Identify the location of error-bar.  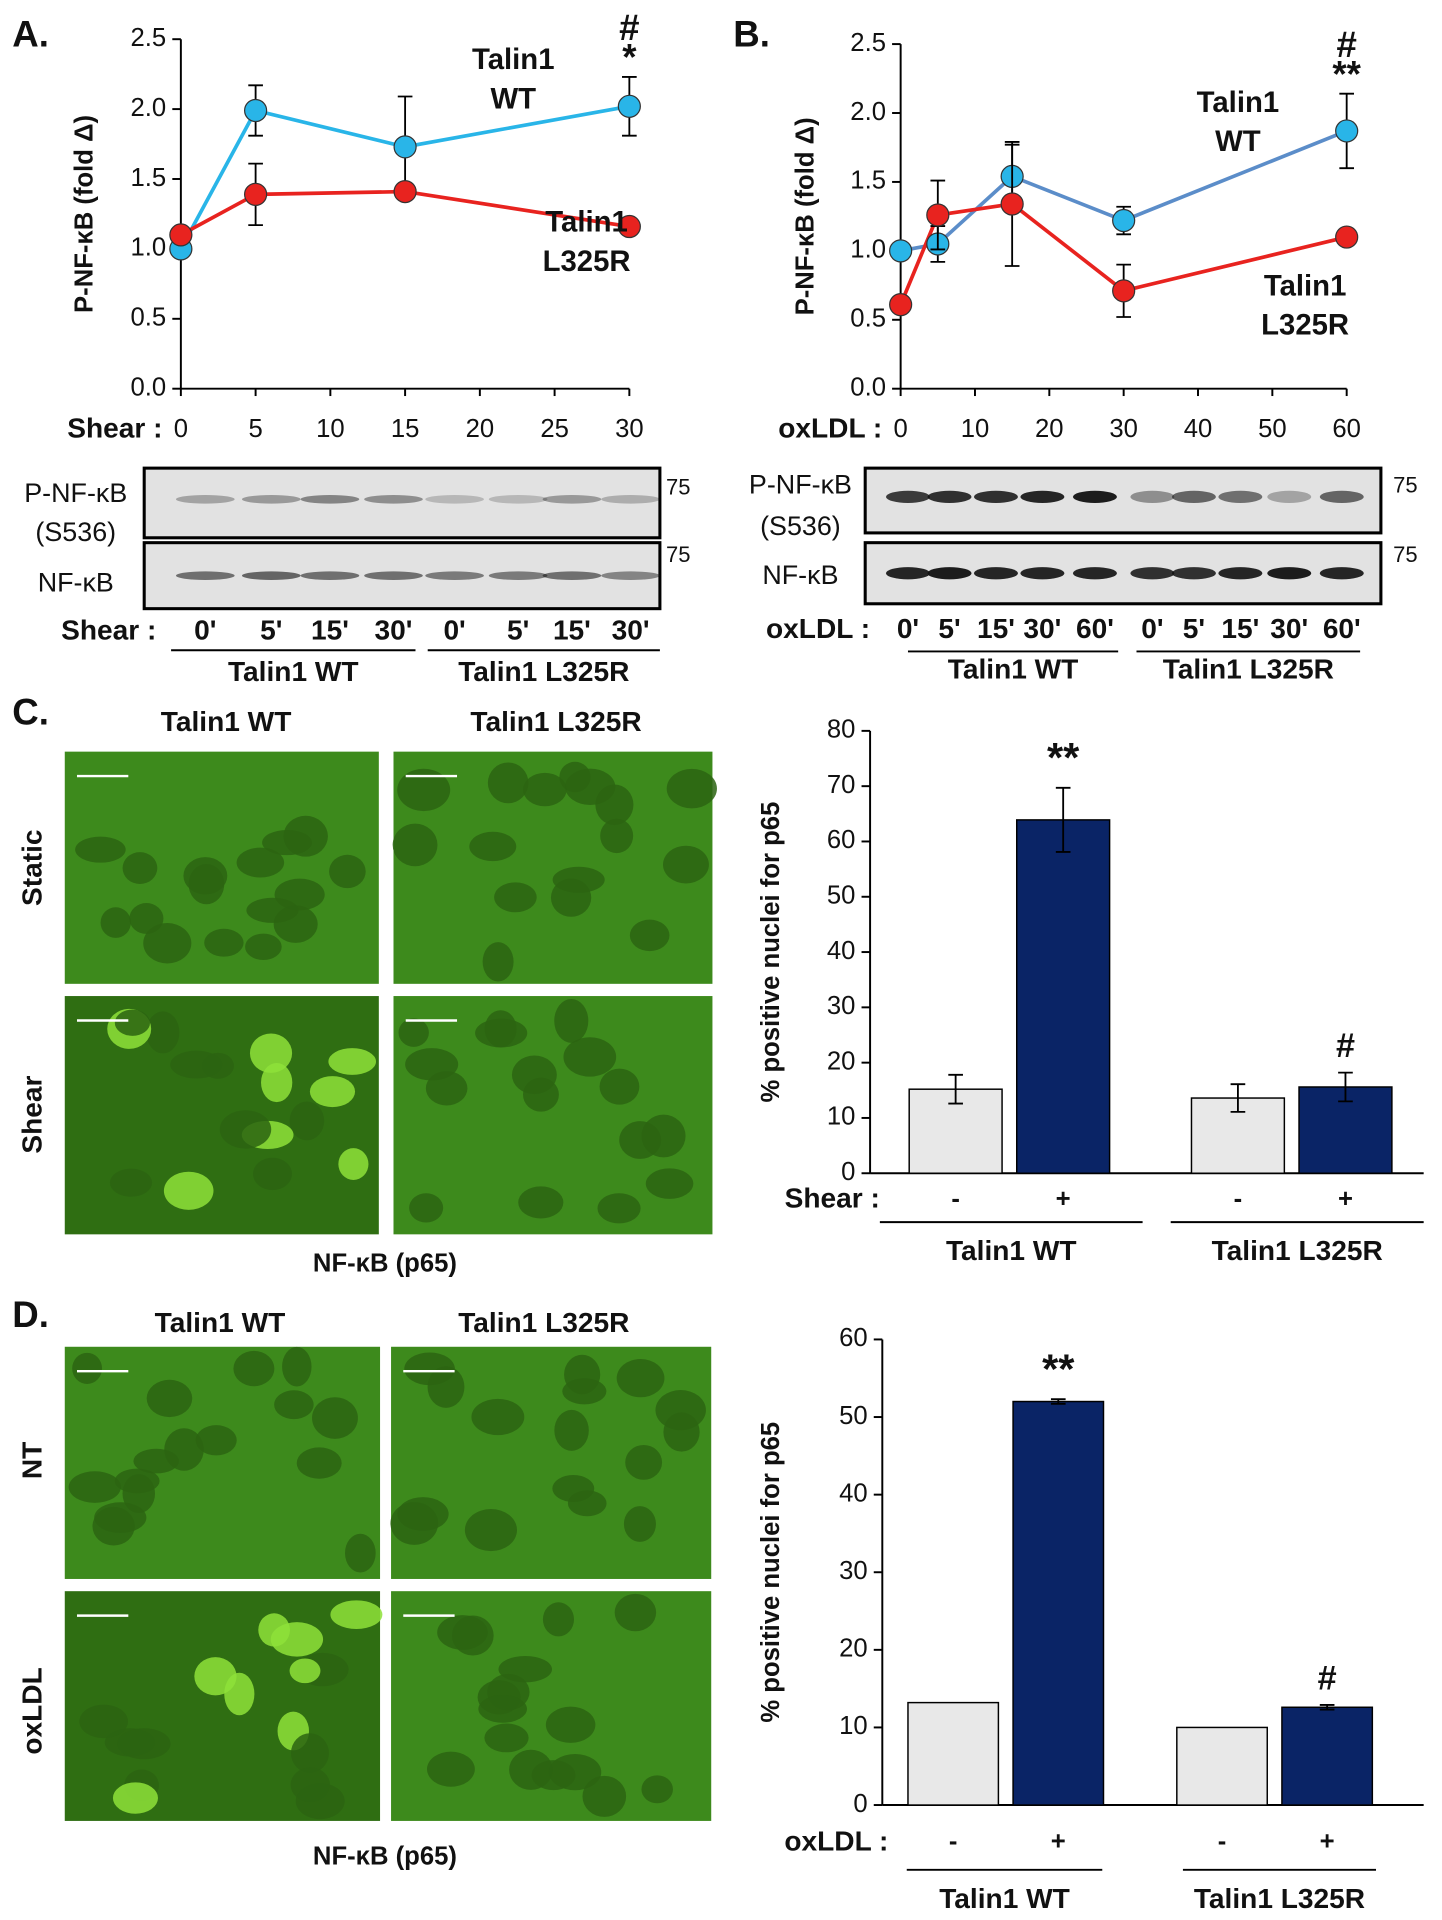
(1238, 1098).